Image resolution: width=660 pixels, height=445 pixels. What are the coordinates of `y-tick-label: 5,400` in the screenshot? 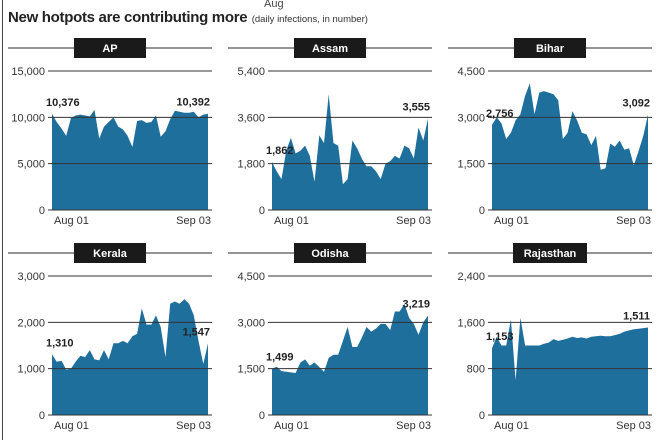 It's located at (251, 72).